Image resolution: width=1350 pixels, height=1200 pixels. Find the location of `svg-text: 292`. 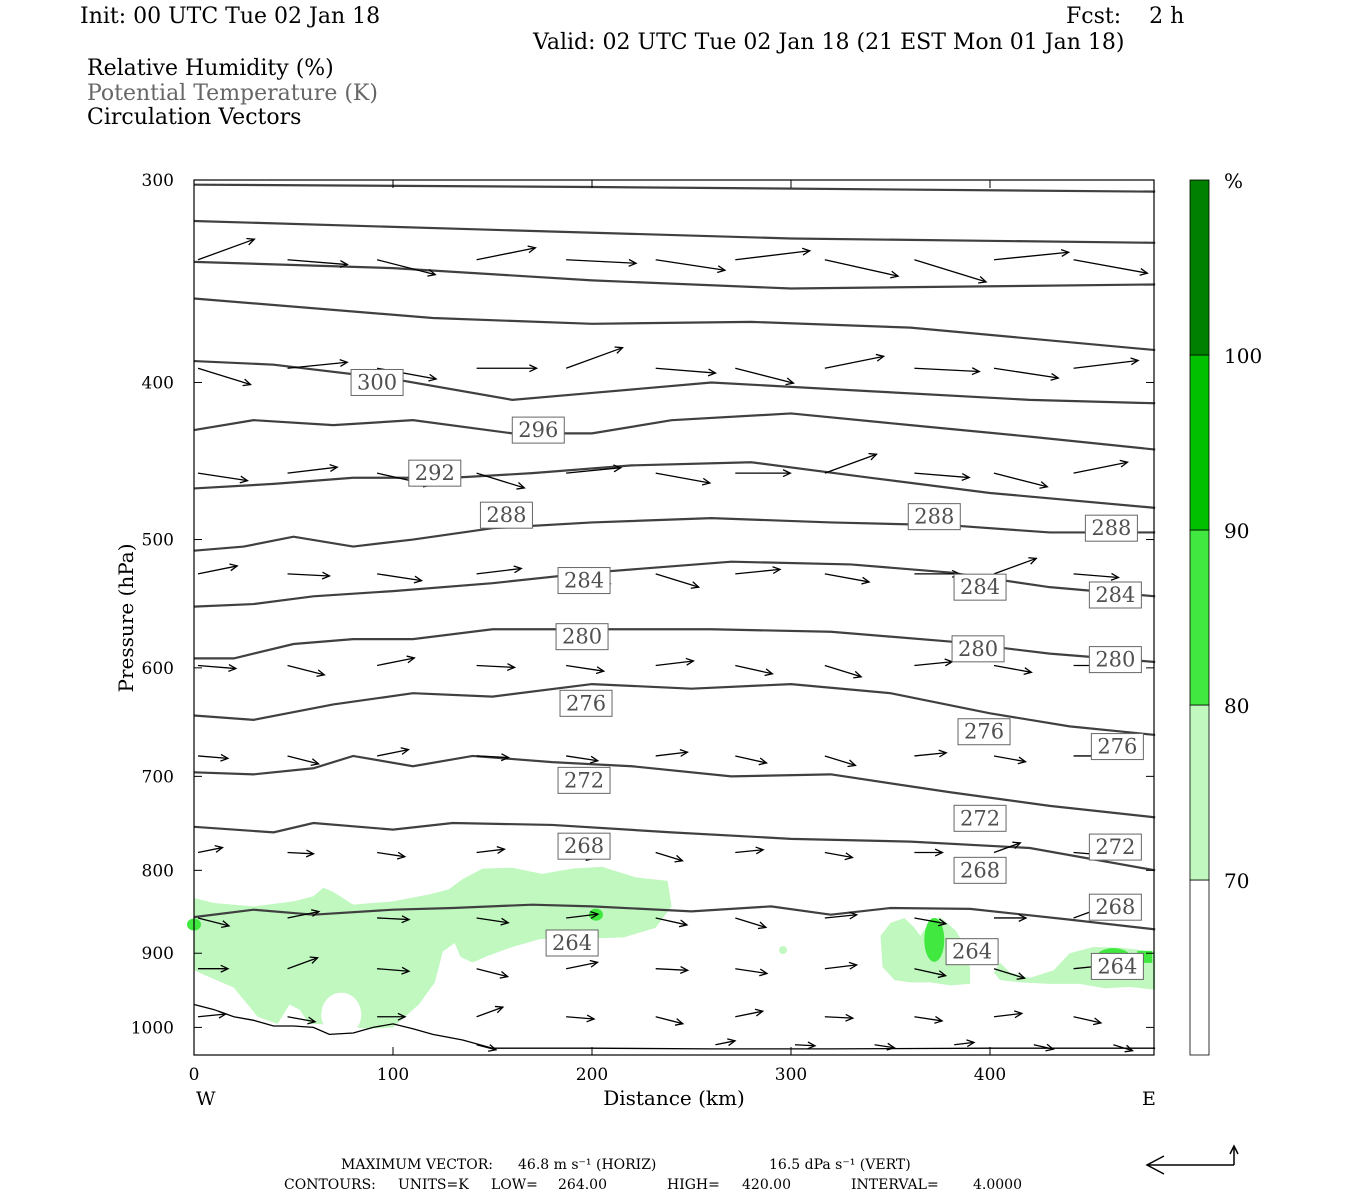

svg-text: 292 is located at coordinates (435, 473).